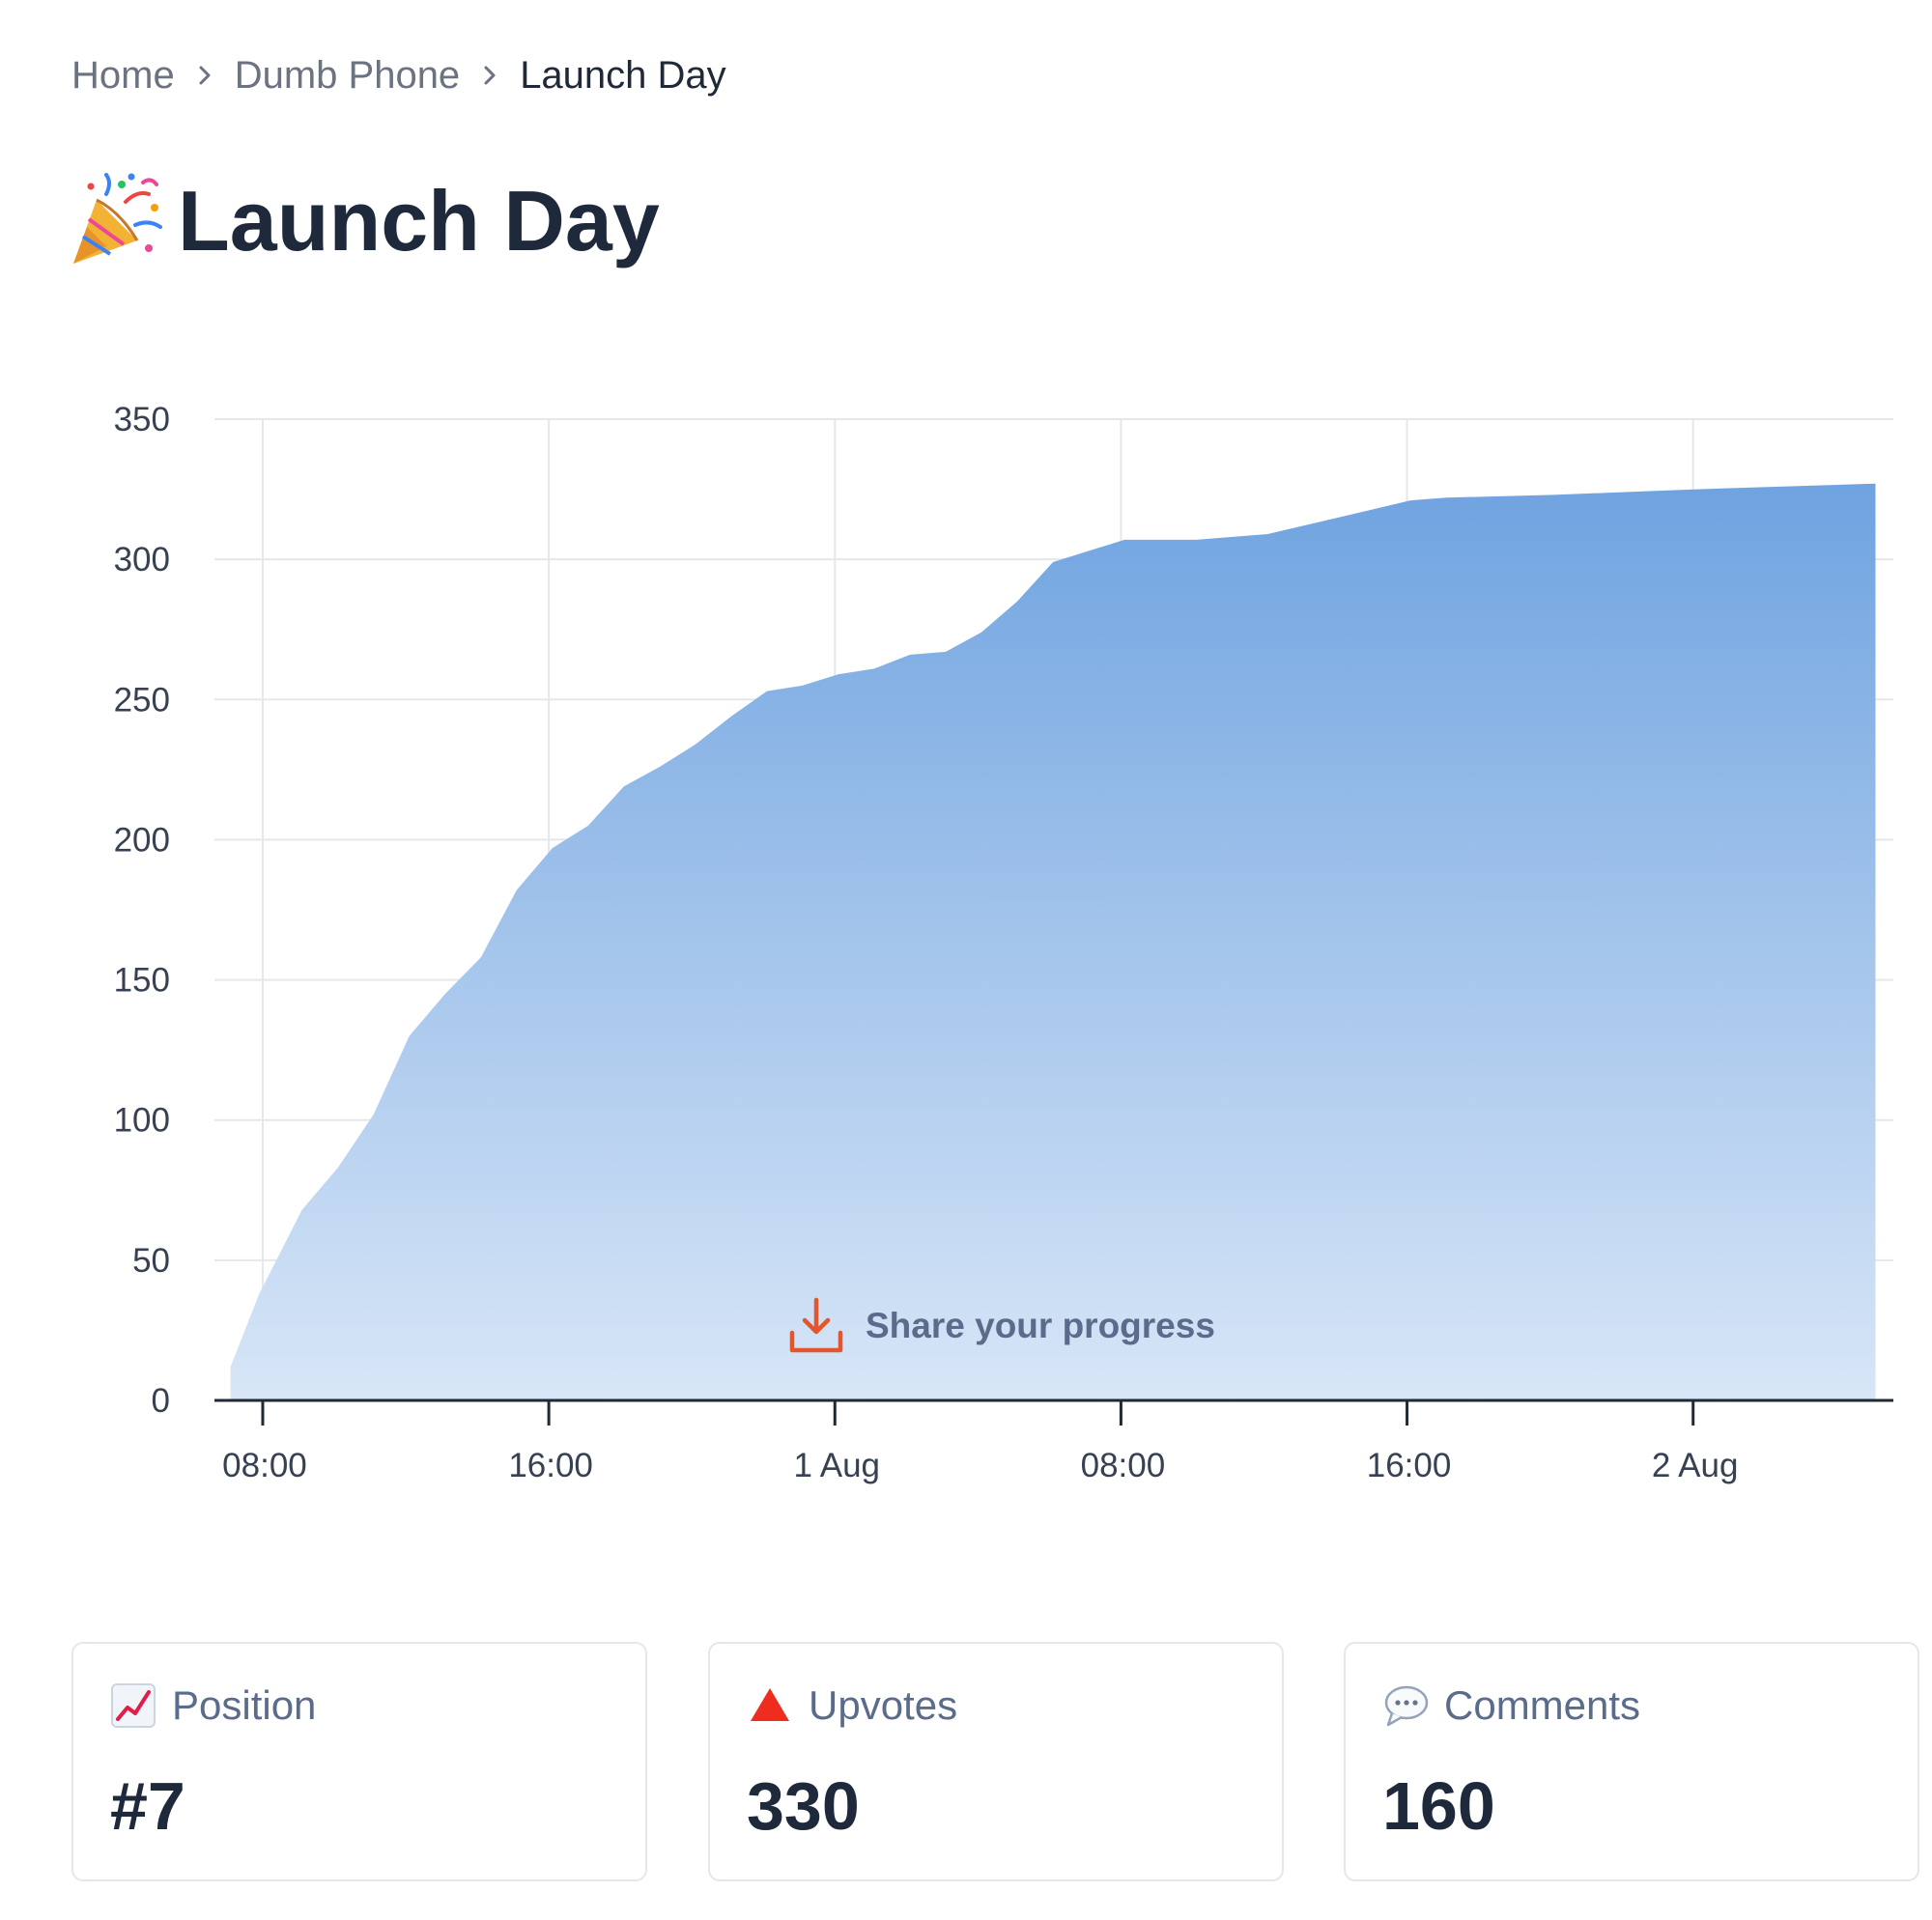  What do you see at coordinates (770, 1705) in the screenshot?
I see `red-triangle-icon` at bounding box center [770, 1705].